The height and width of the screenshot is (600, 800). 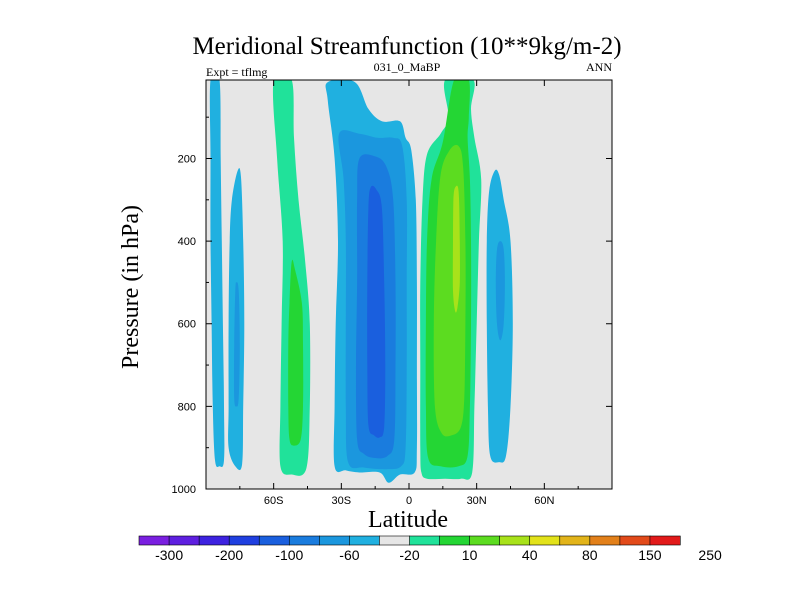 What do you see at coordinates (477, 501) in the screenshot?
I see `x-tick-label: 30N` at bounding box center [477, 501].